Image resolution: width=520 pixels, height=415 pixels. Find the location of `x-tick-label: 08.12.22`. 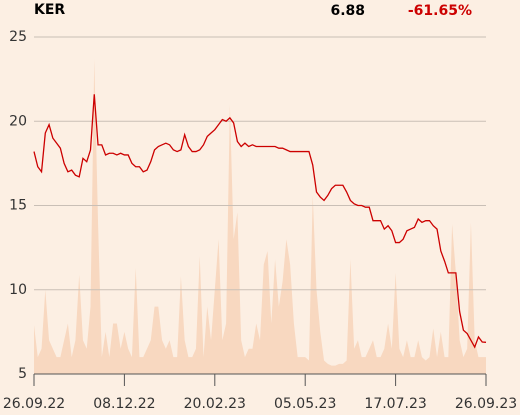

x-tick-label: 08.12.22 is located at coordinates (124, 404).